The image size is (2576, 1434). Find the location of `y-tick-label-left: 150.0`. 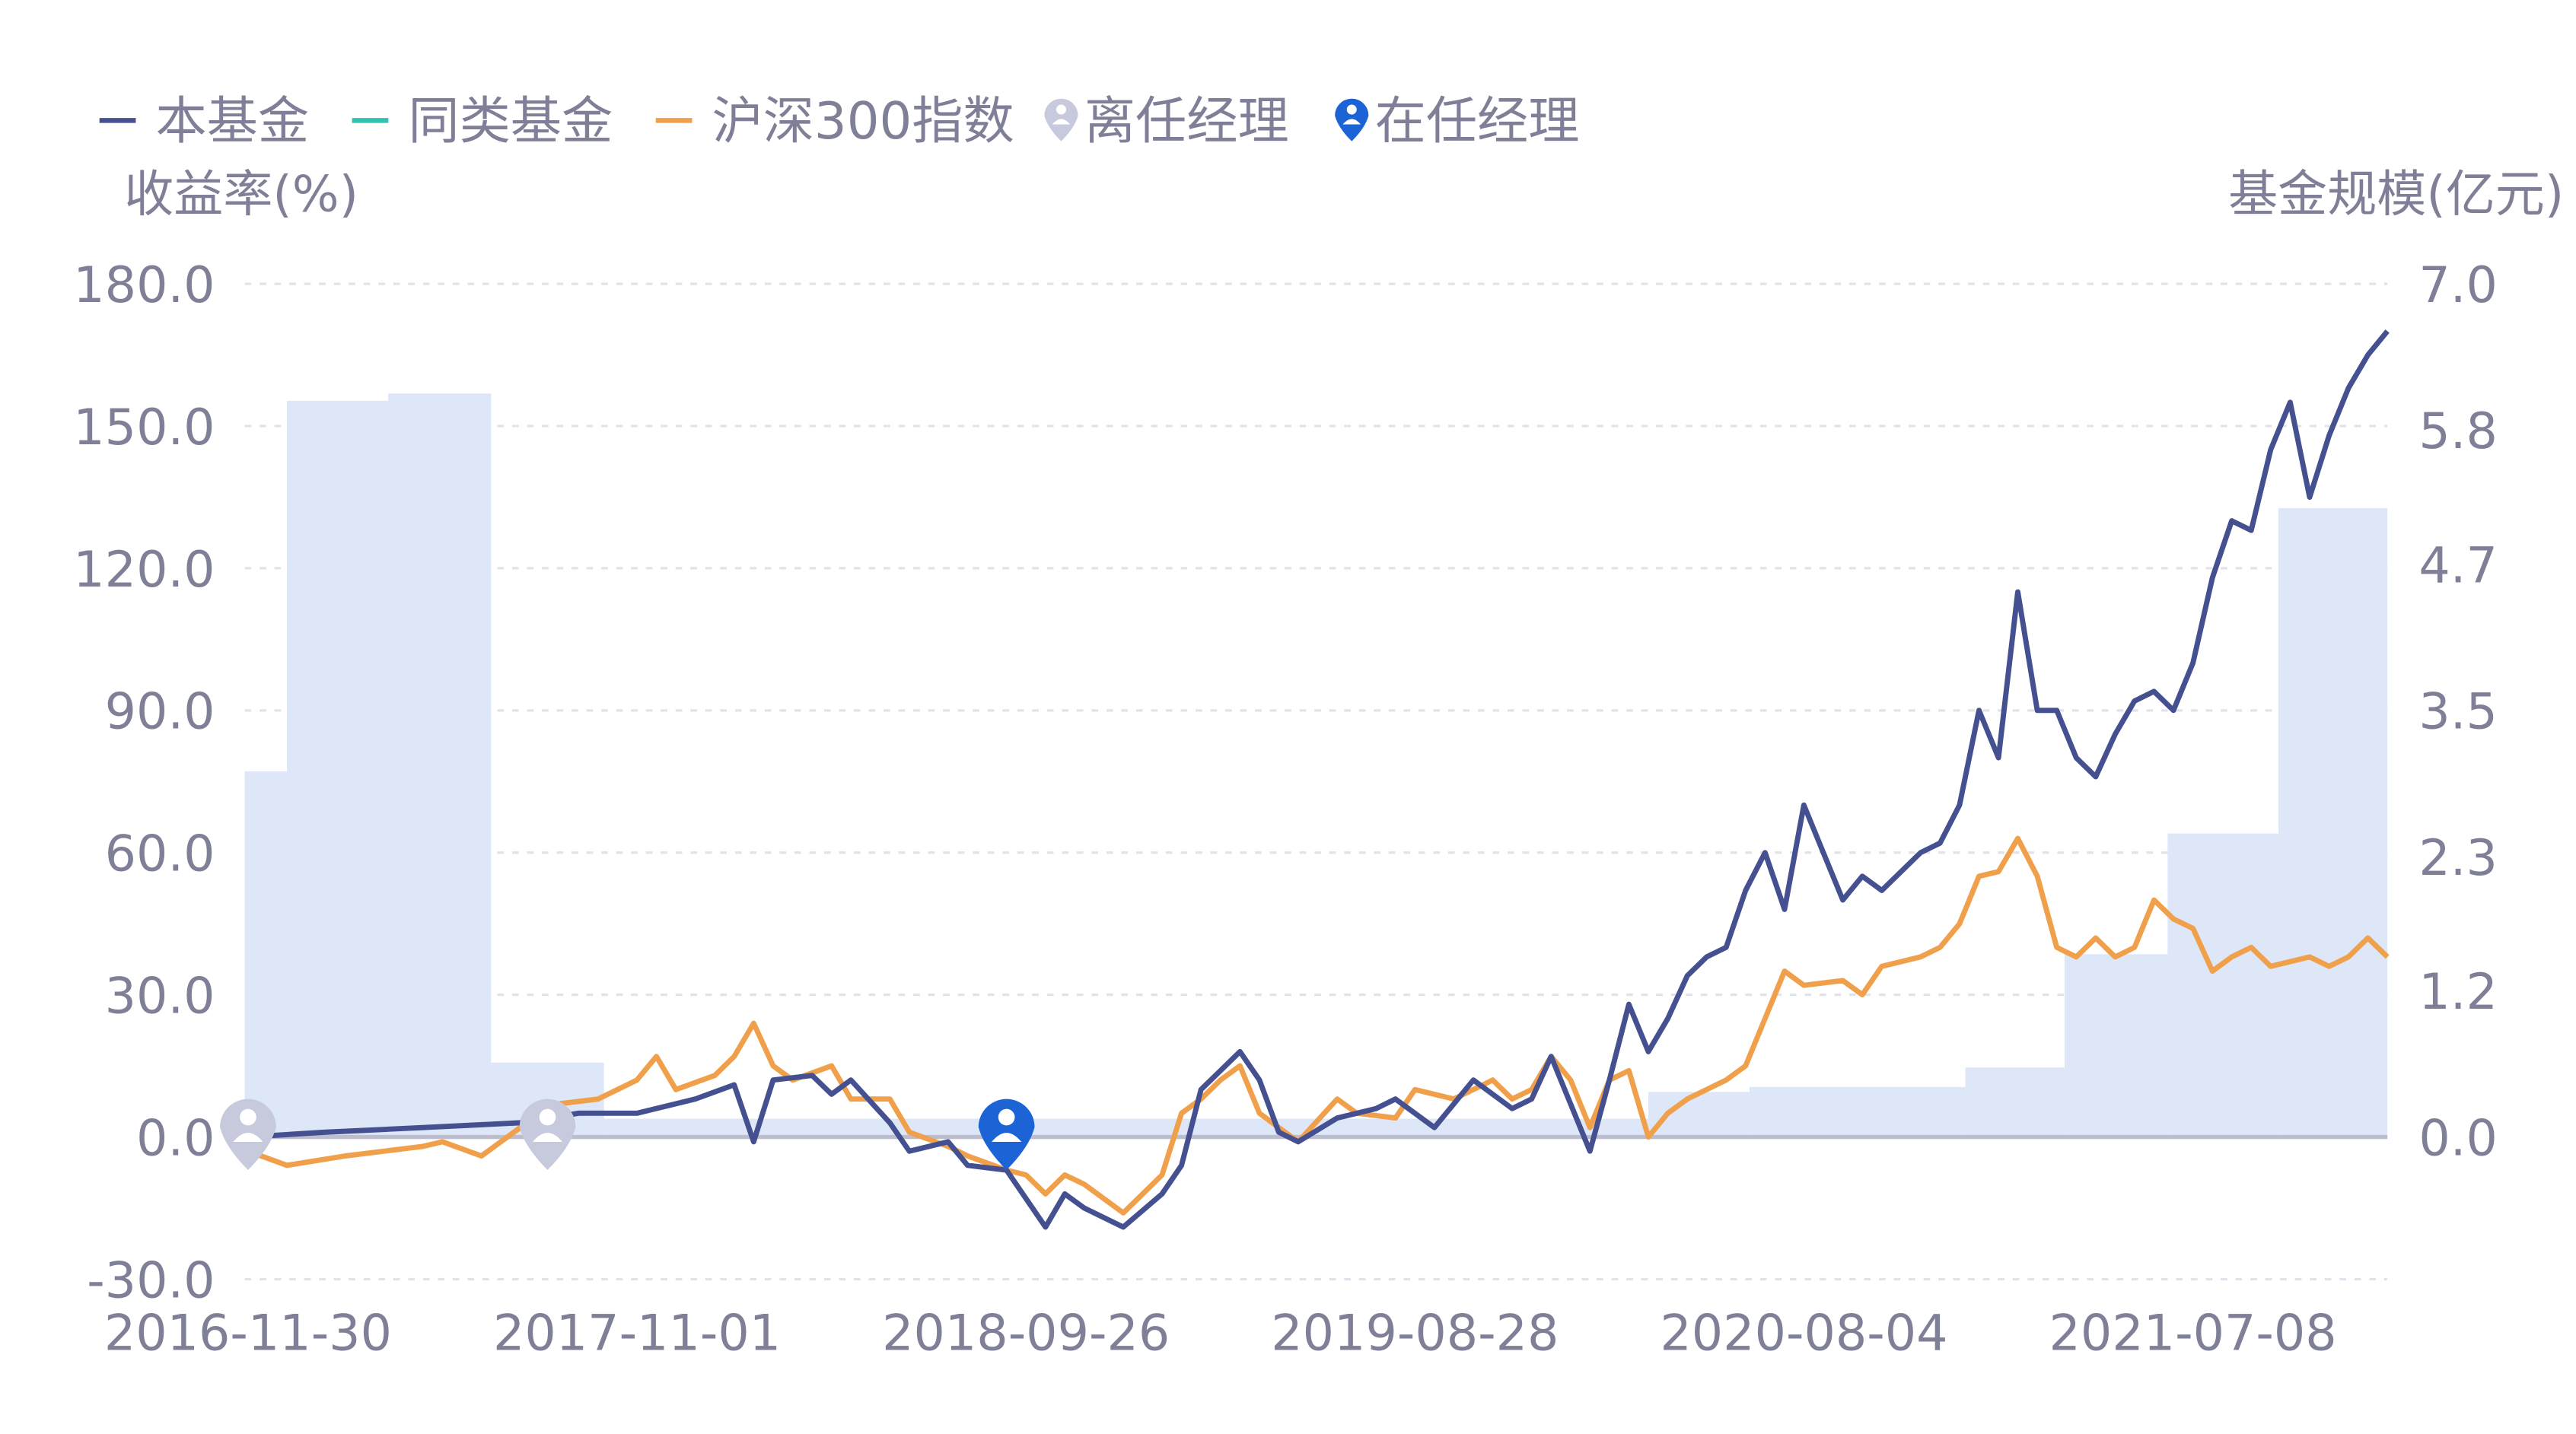

y-tick-label-left: 150.0 is located at coordinates (144, 427).